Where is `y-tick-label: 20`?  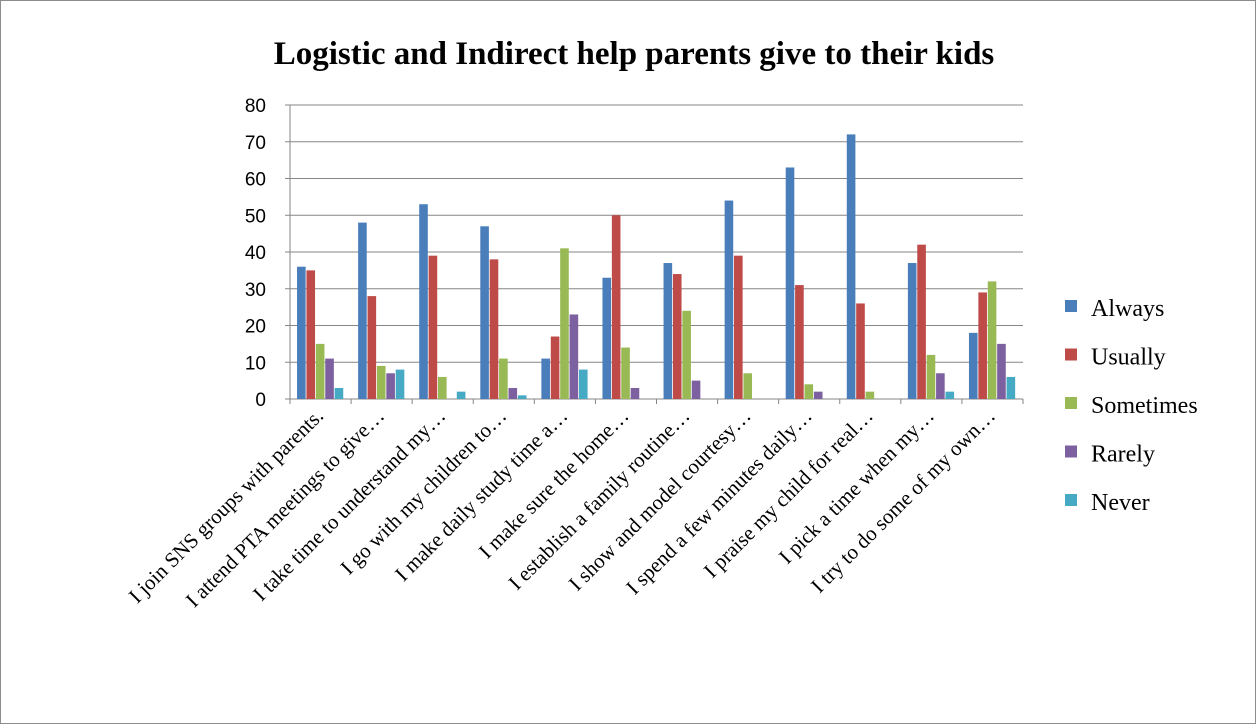 y-tick-label: 20 is located at coordinates (255, 327).